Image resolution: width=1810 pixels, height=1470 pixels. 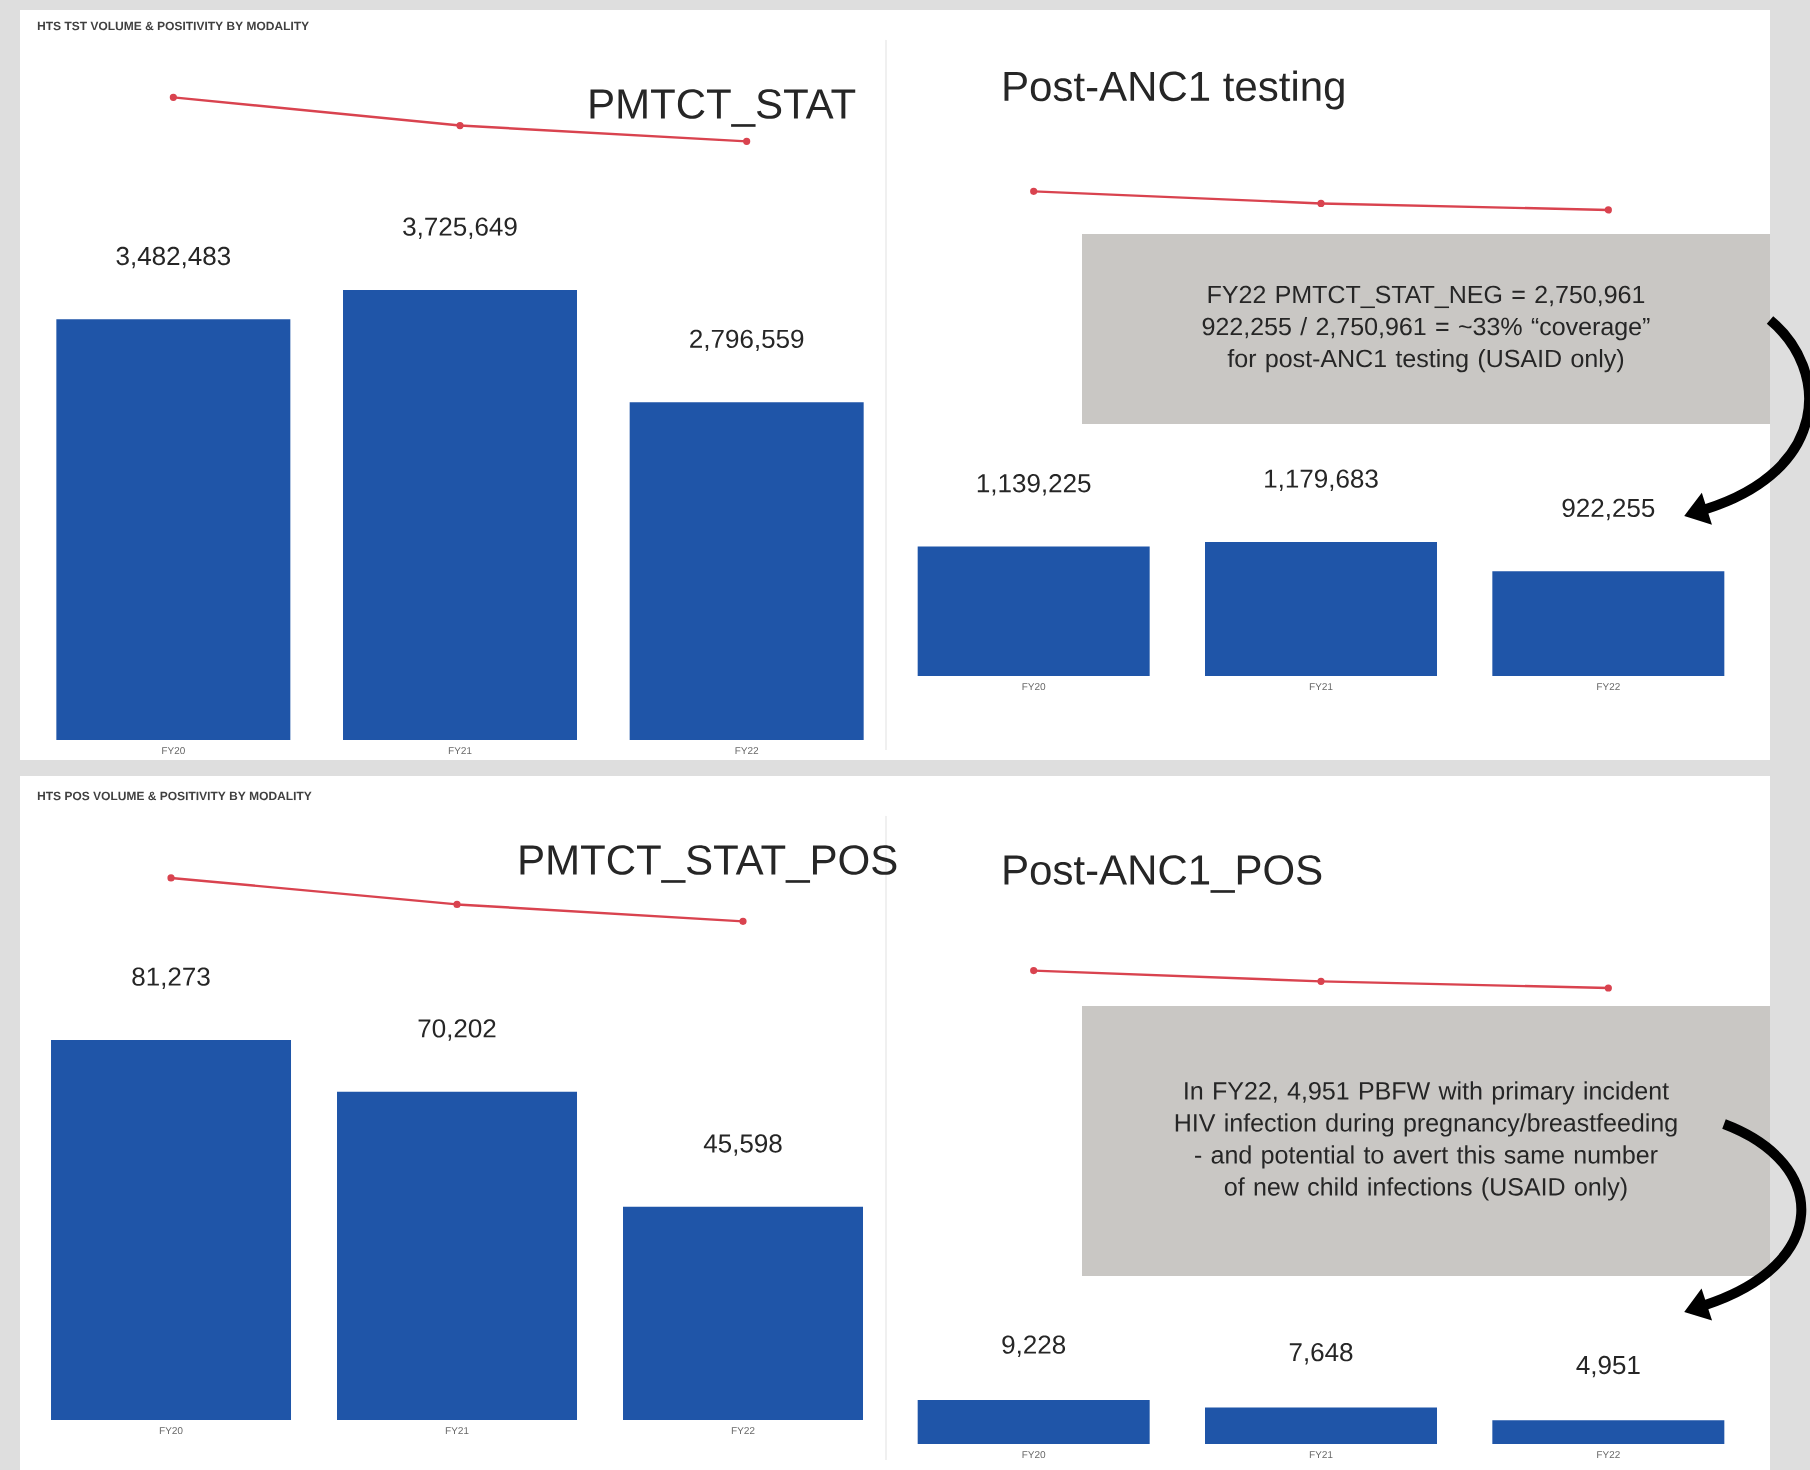 What do you see at coordinates (1608, 509) in the screenshot?
I see `data-label: 922,255` at bounding box center [1608, 509].